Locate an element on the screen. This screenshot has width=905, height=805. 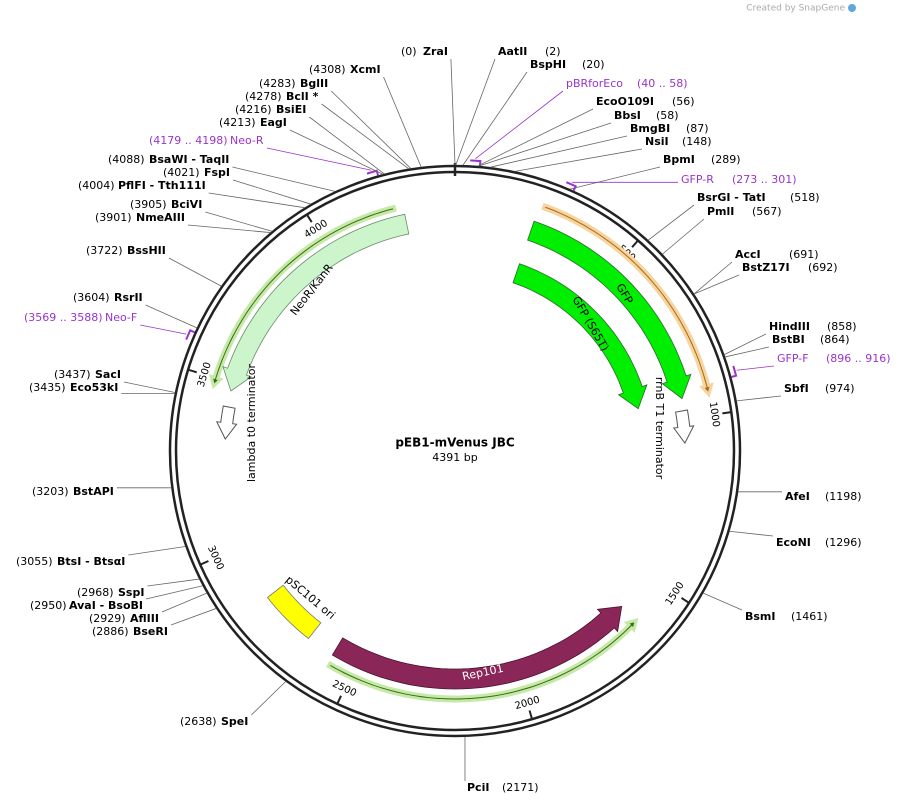
primer-mark is located at coordinates (190, 334).